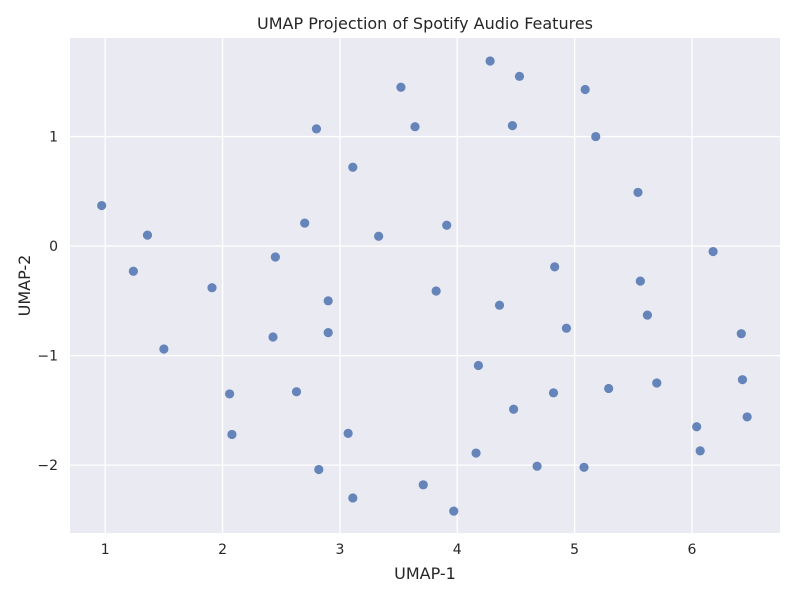  What do you see at coordinates (399, 550) in the screenshot?
I see `x-axis-ticks: 1 2 3 4 5 6` at bounding box center [399, 550].